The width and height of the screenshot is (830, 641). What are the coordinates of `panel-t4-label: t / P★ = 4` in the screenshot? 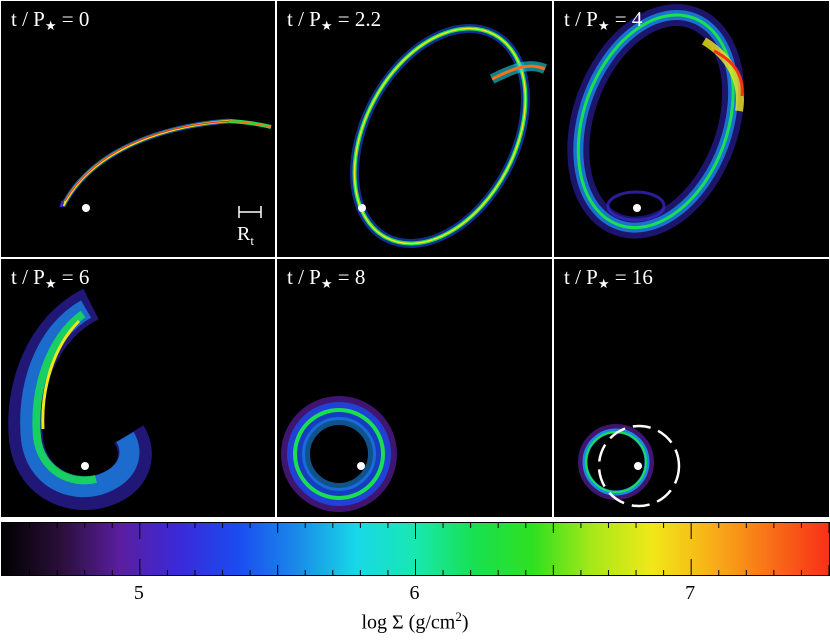 It's located at (603, 20).